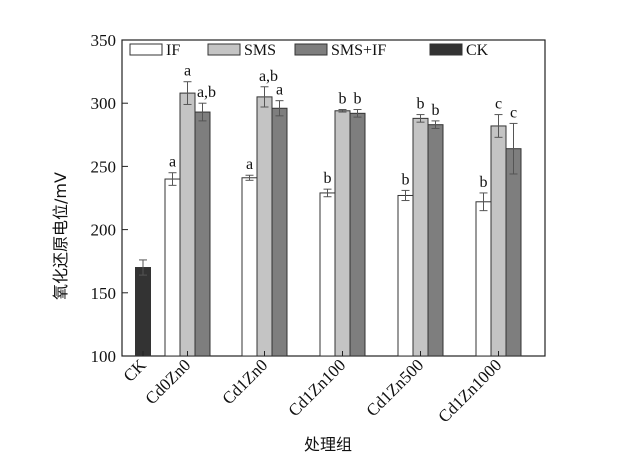 The image size is (635, 461). What do you see at coordinates (104, 40) in the screenshot?
I see `y-tick-label: 350` at bounding box center [104, 40].